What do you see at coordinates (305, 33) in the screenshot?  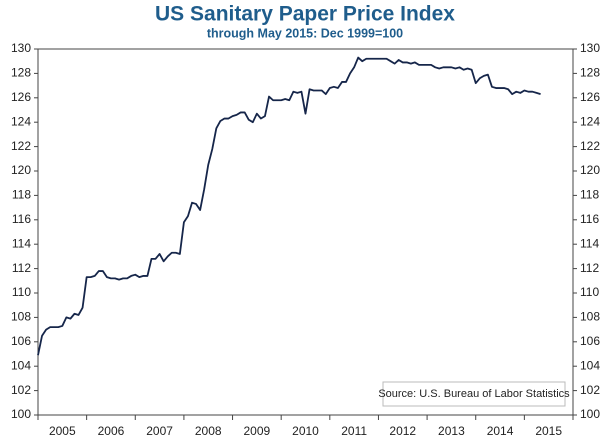 I see `chart-subtitle: through May 2015: Dec 1999=100` at bounding box center [305, 33].